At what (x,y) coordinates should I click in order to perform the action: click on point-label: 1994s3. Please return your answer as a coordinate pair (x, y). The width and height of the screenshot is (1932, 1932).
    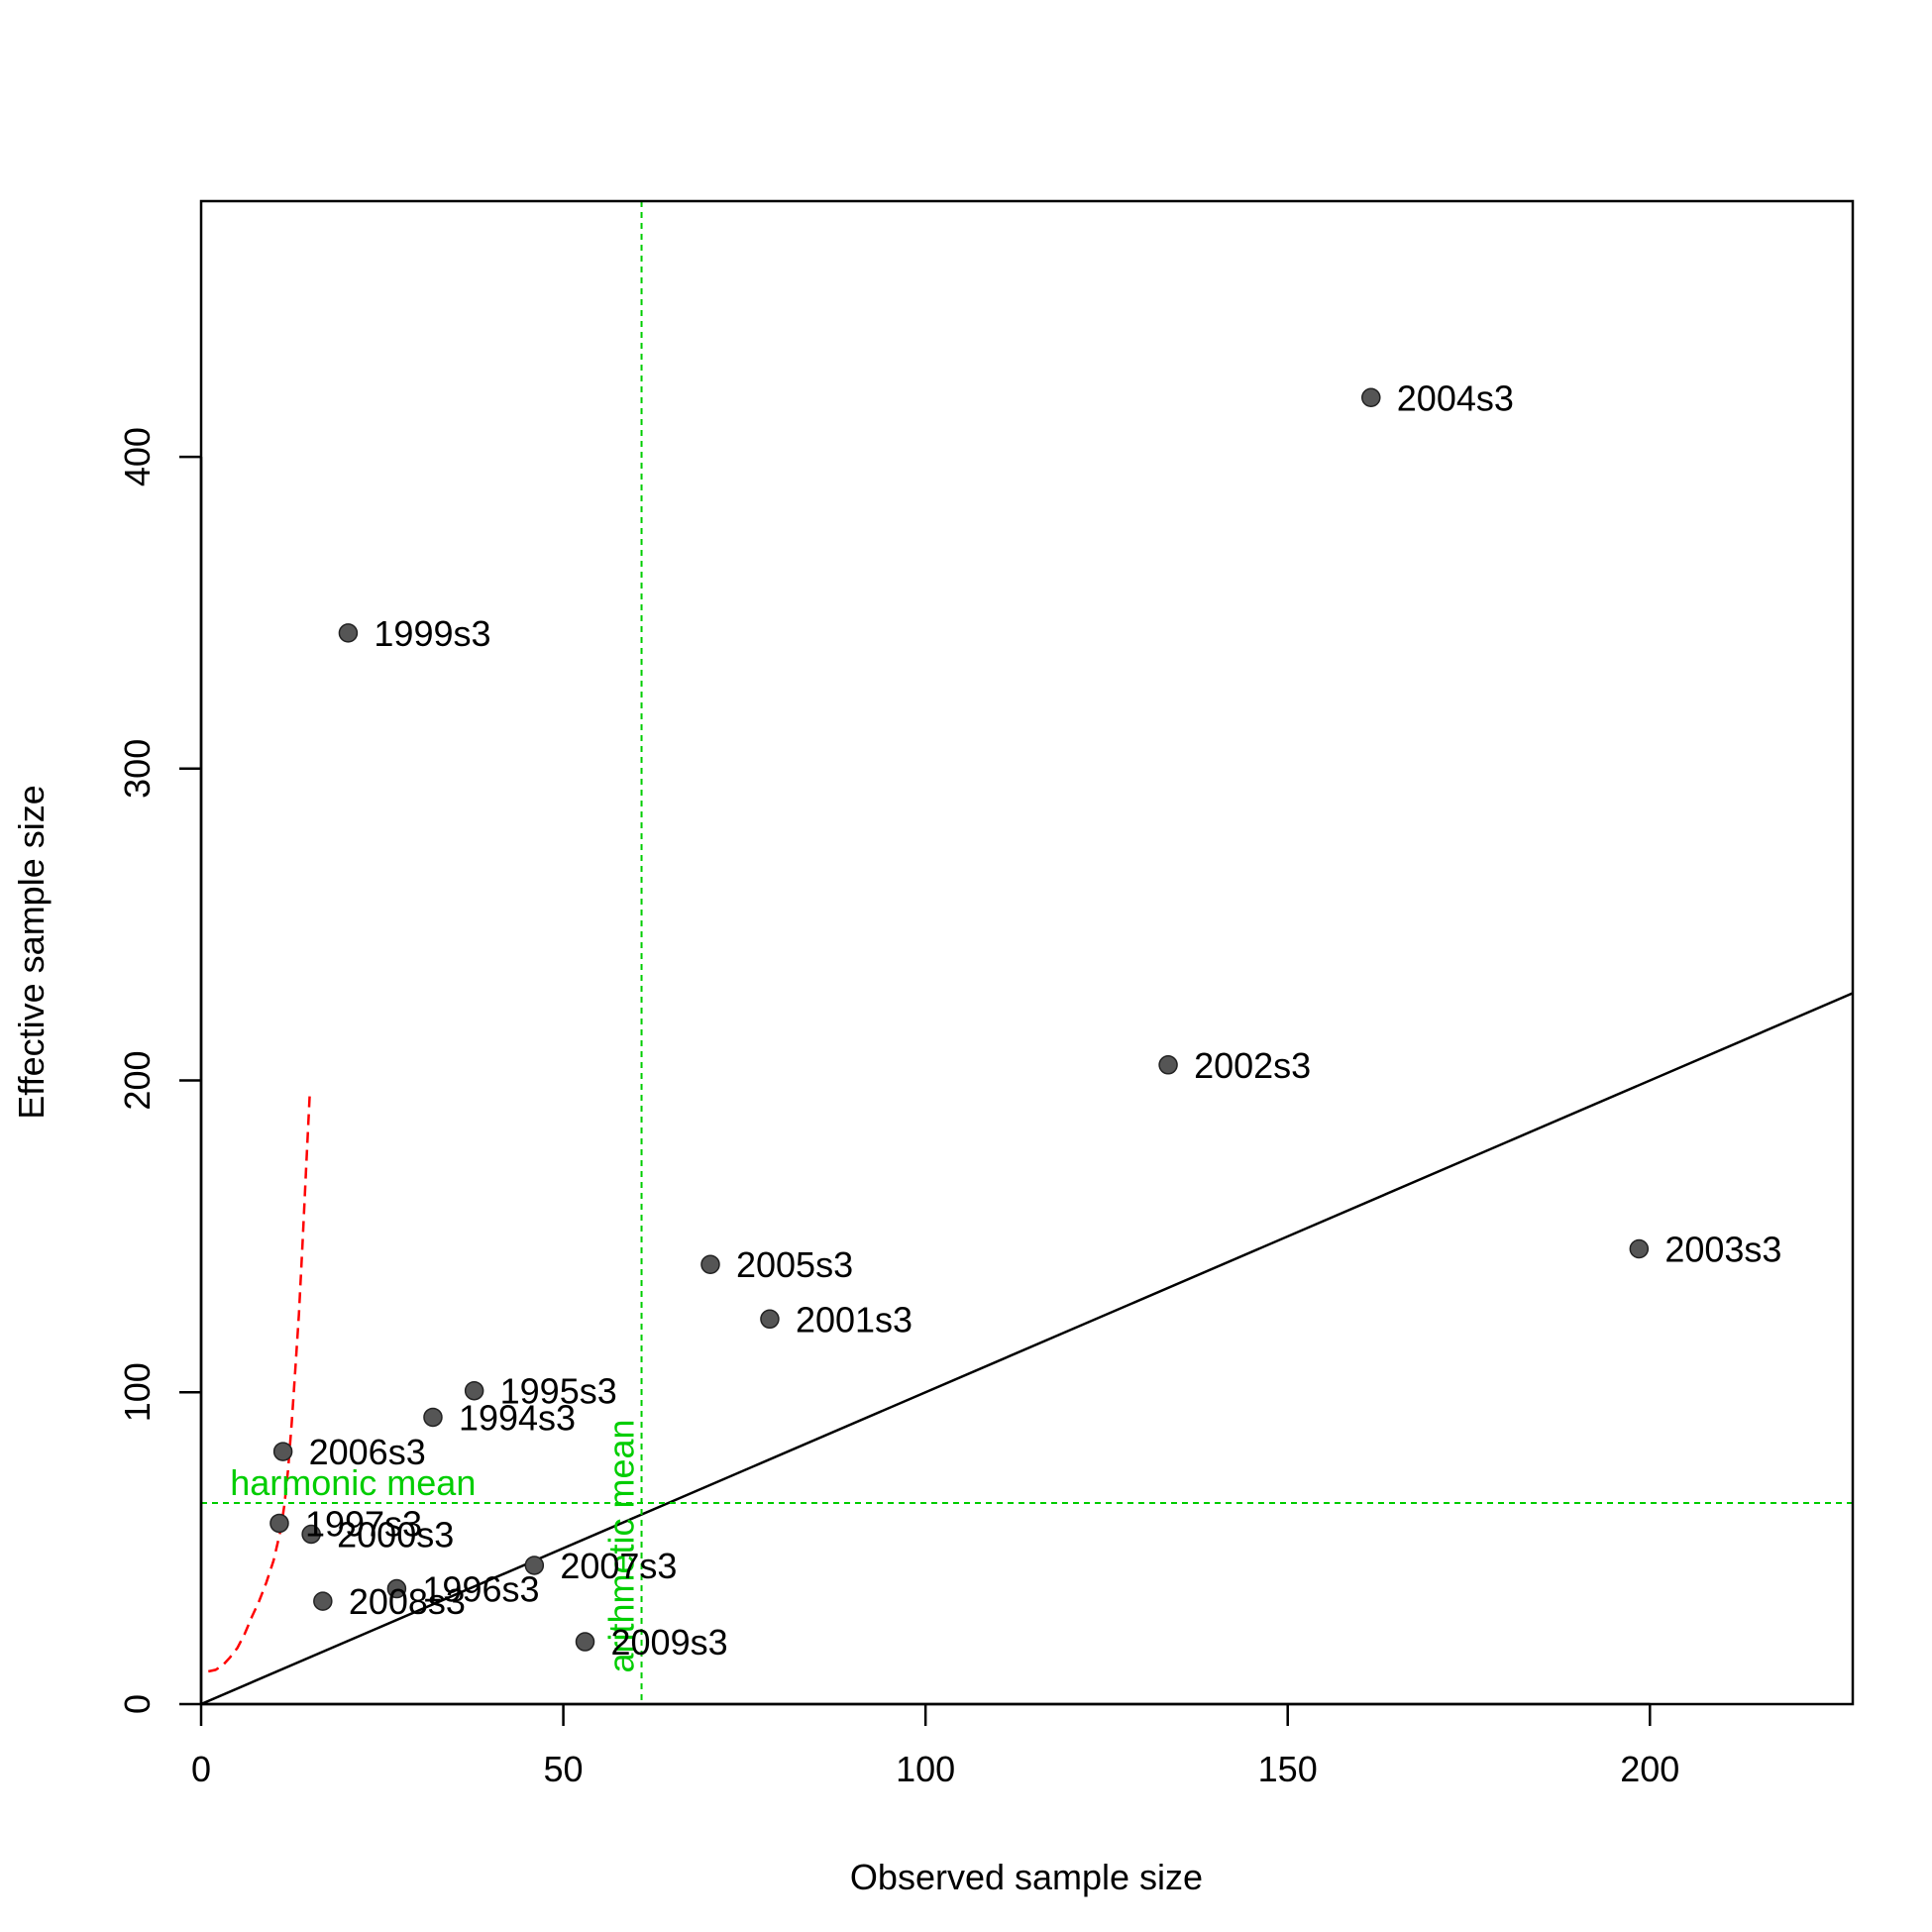
    Looking at the image, I should click on (517, 1417).